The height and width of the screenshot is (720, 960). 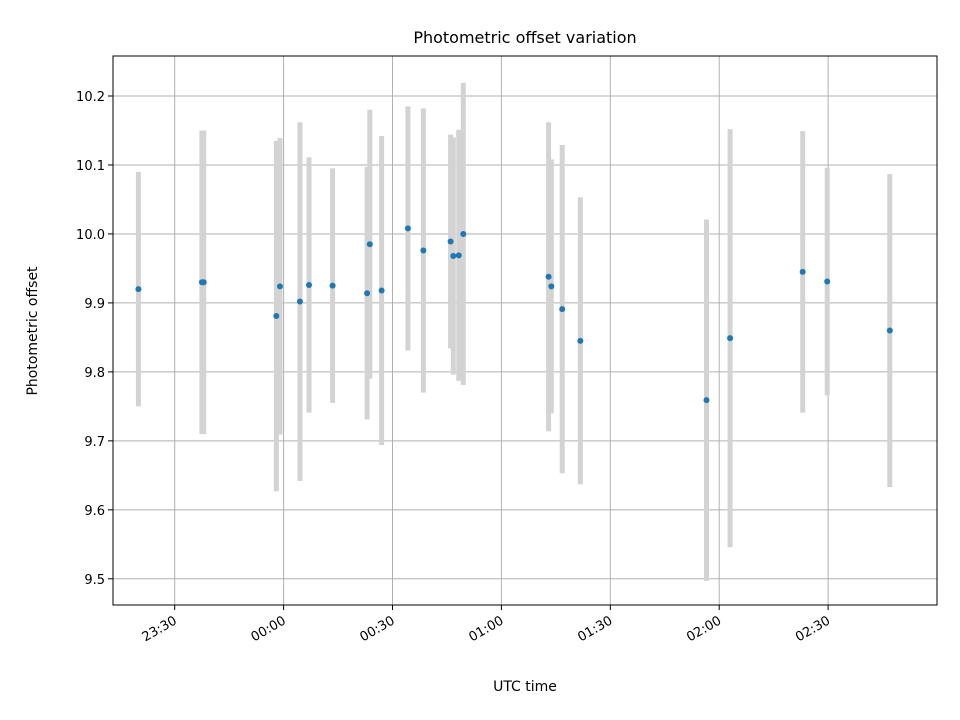 I want to click on chart-title: Photometric offset variation, so click(x=524, y=37).